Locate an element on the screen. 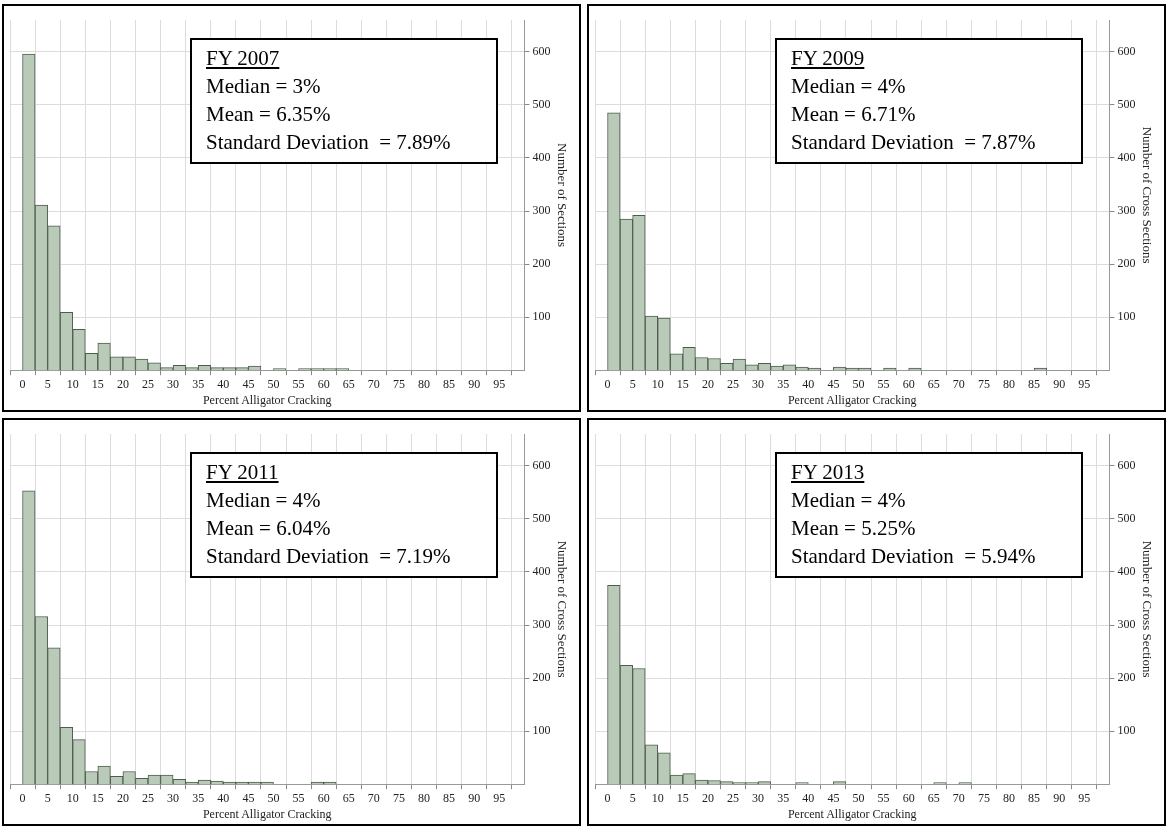  text: FY 2013 is located at coordinates (828, 472).